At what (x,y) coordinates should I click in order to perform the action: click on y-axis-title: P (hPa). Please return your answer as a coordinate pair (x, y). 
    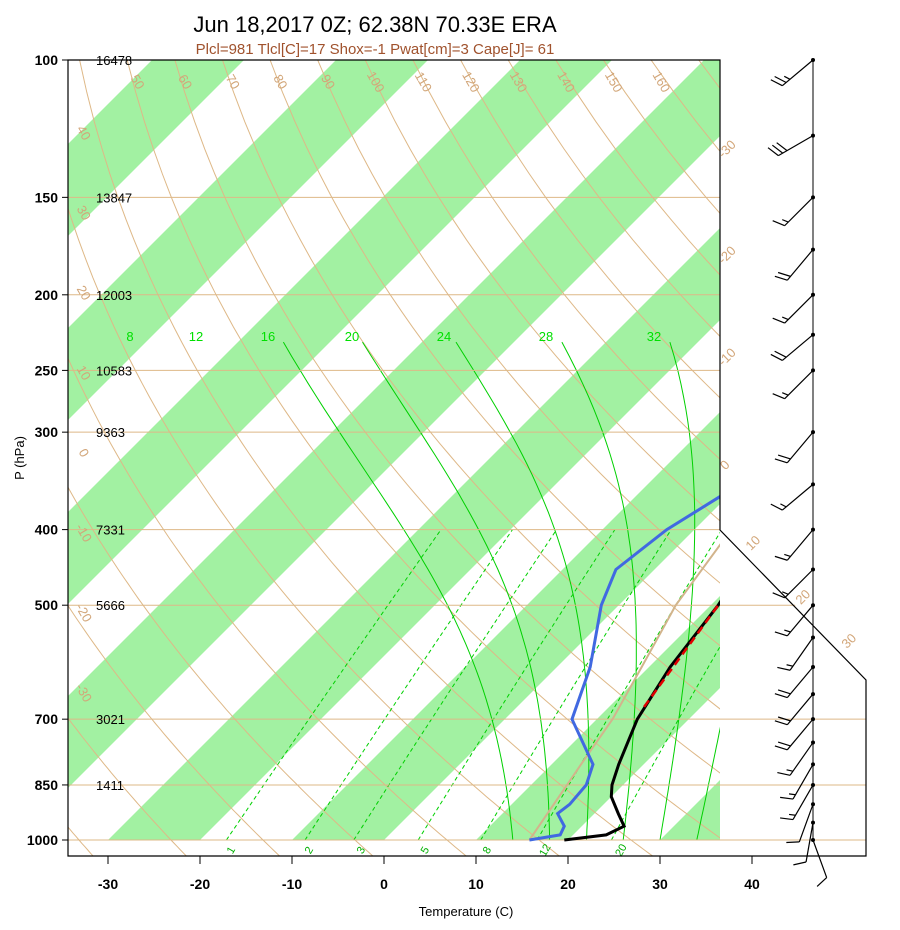
    Looking at the image, I should click on (19, 458).